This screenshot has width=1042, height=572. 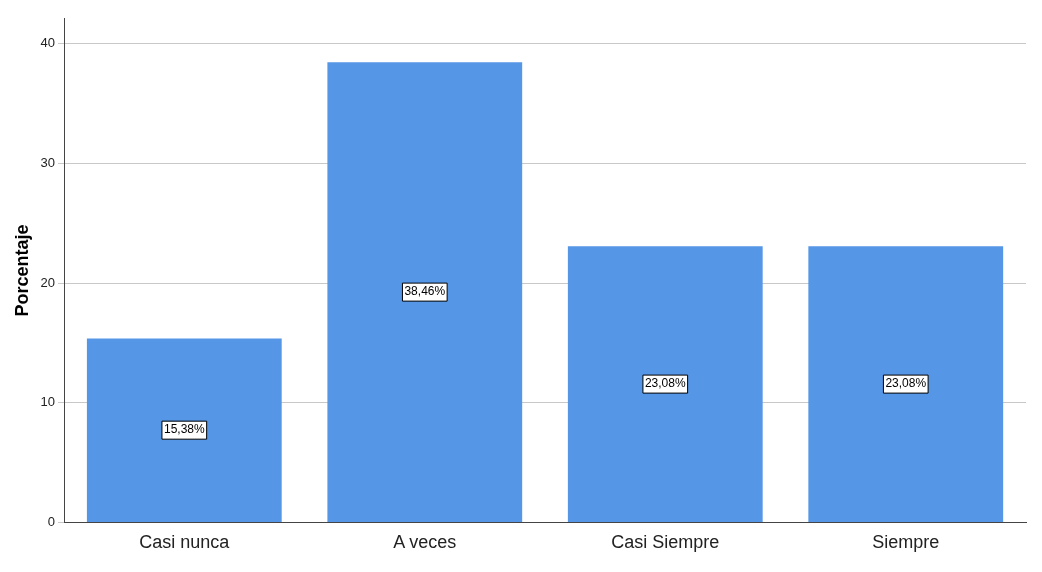 What do you see at coordinates (21, 270) in the screenshot?
I see `y-axis-title: Porcentaje` at bounding box center [21, 270].